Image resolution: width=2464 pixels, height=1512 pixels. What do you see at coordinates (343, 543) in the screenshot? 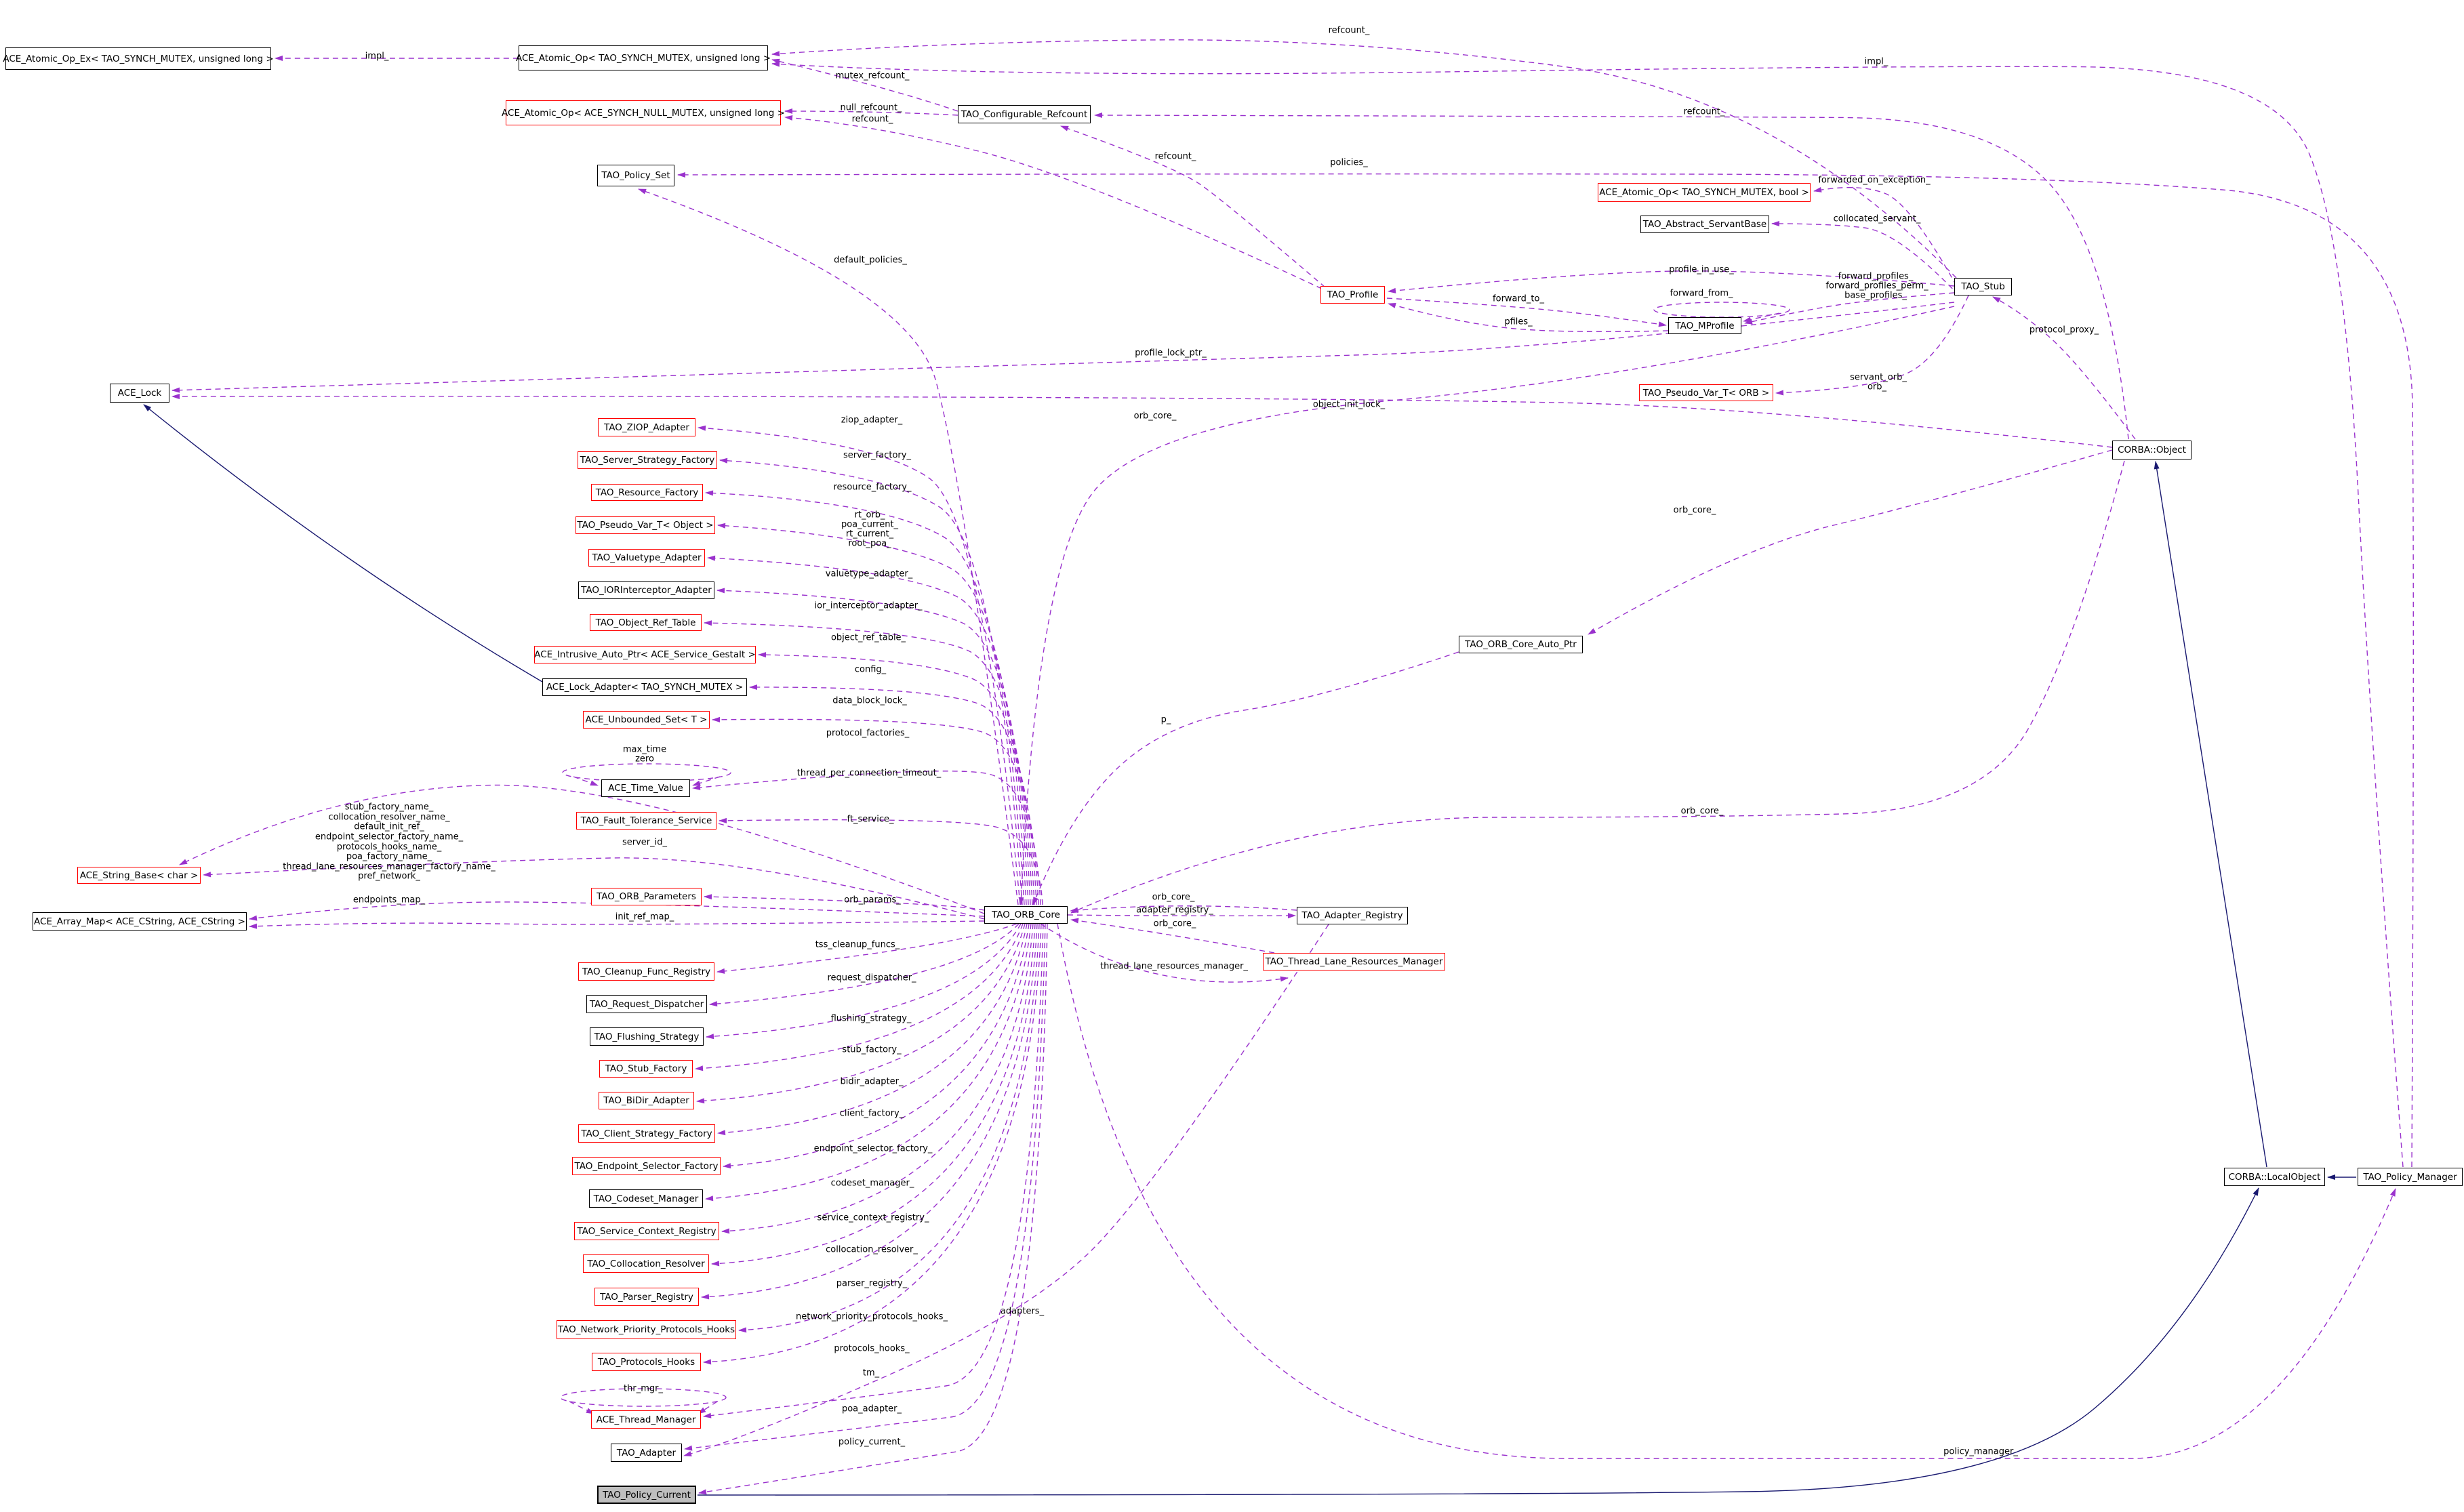
I see `edge-lock-adapter-inherits-ace-lock` at bounding box center [343, 543].